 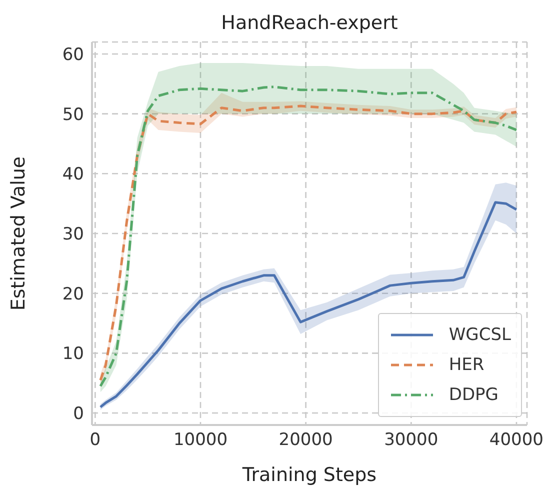 What do you see at coordinates (200, 440) in the screenshot?
I see `x-tick-label: 10000` at bounding box center [200, 440].